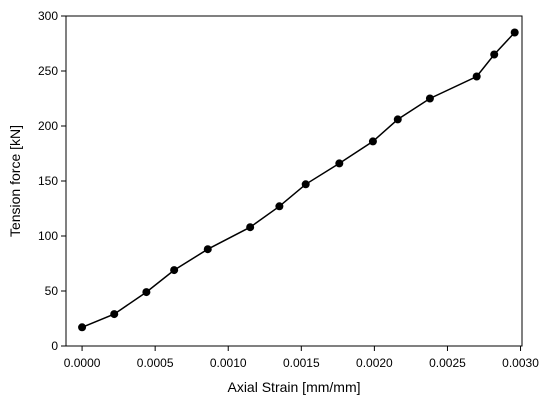 The height and width of the screenshot is (412, 550). I want to click on y-tick-label: 200, so click(48, 126).